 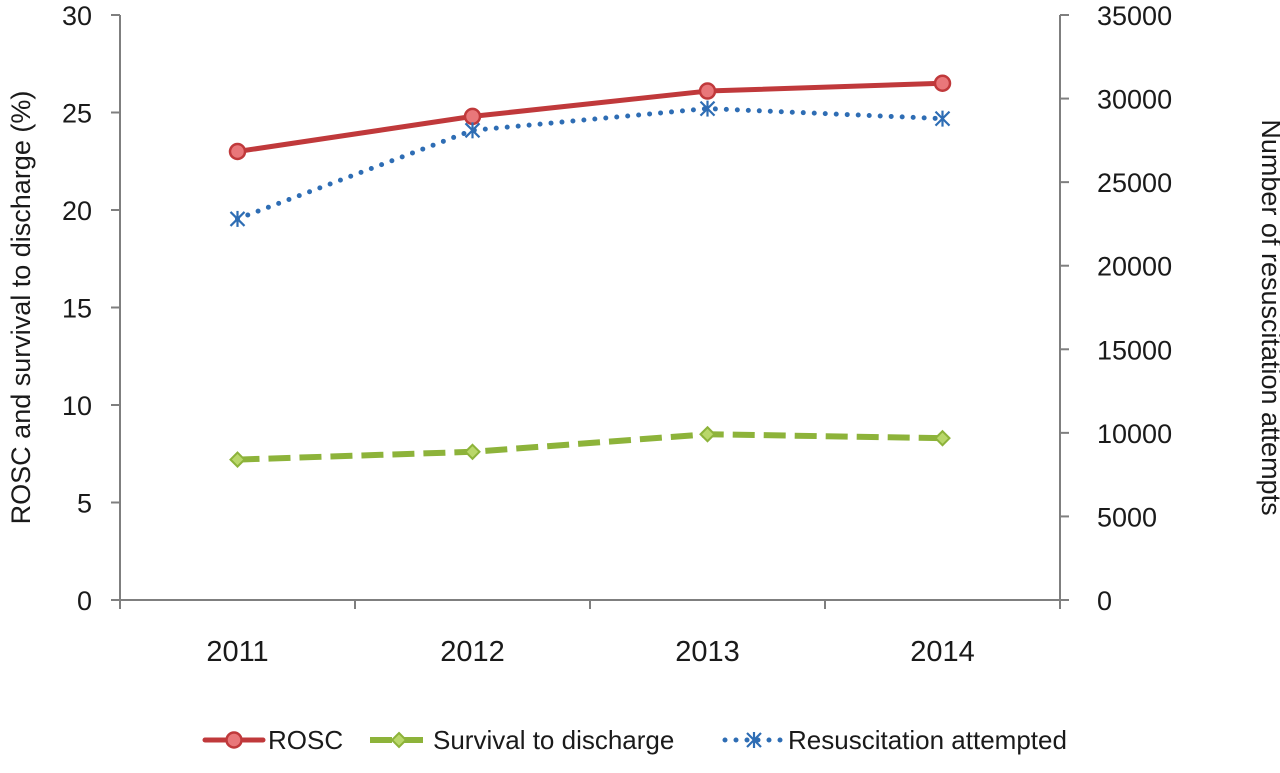 I want to click on series-line-resuscitation-attempted, so click(x=590, y=164).